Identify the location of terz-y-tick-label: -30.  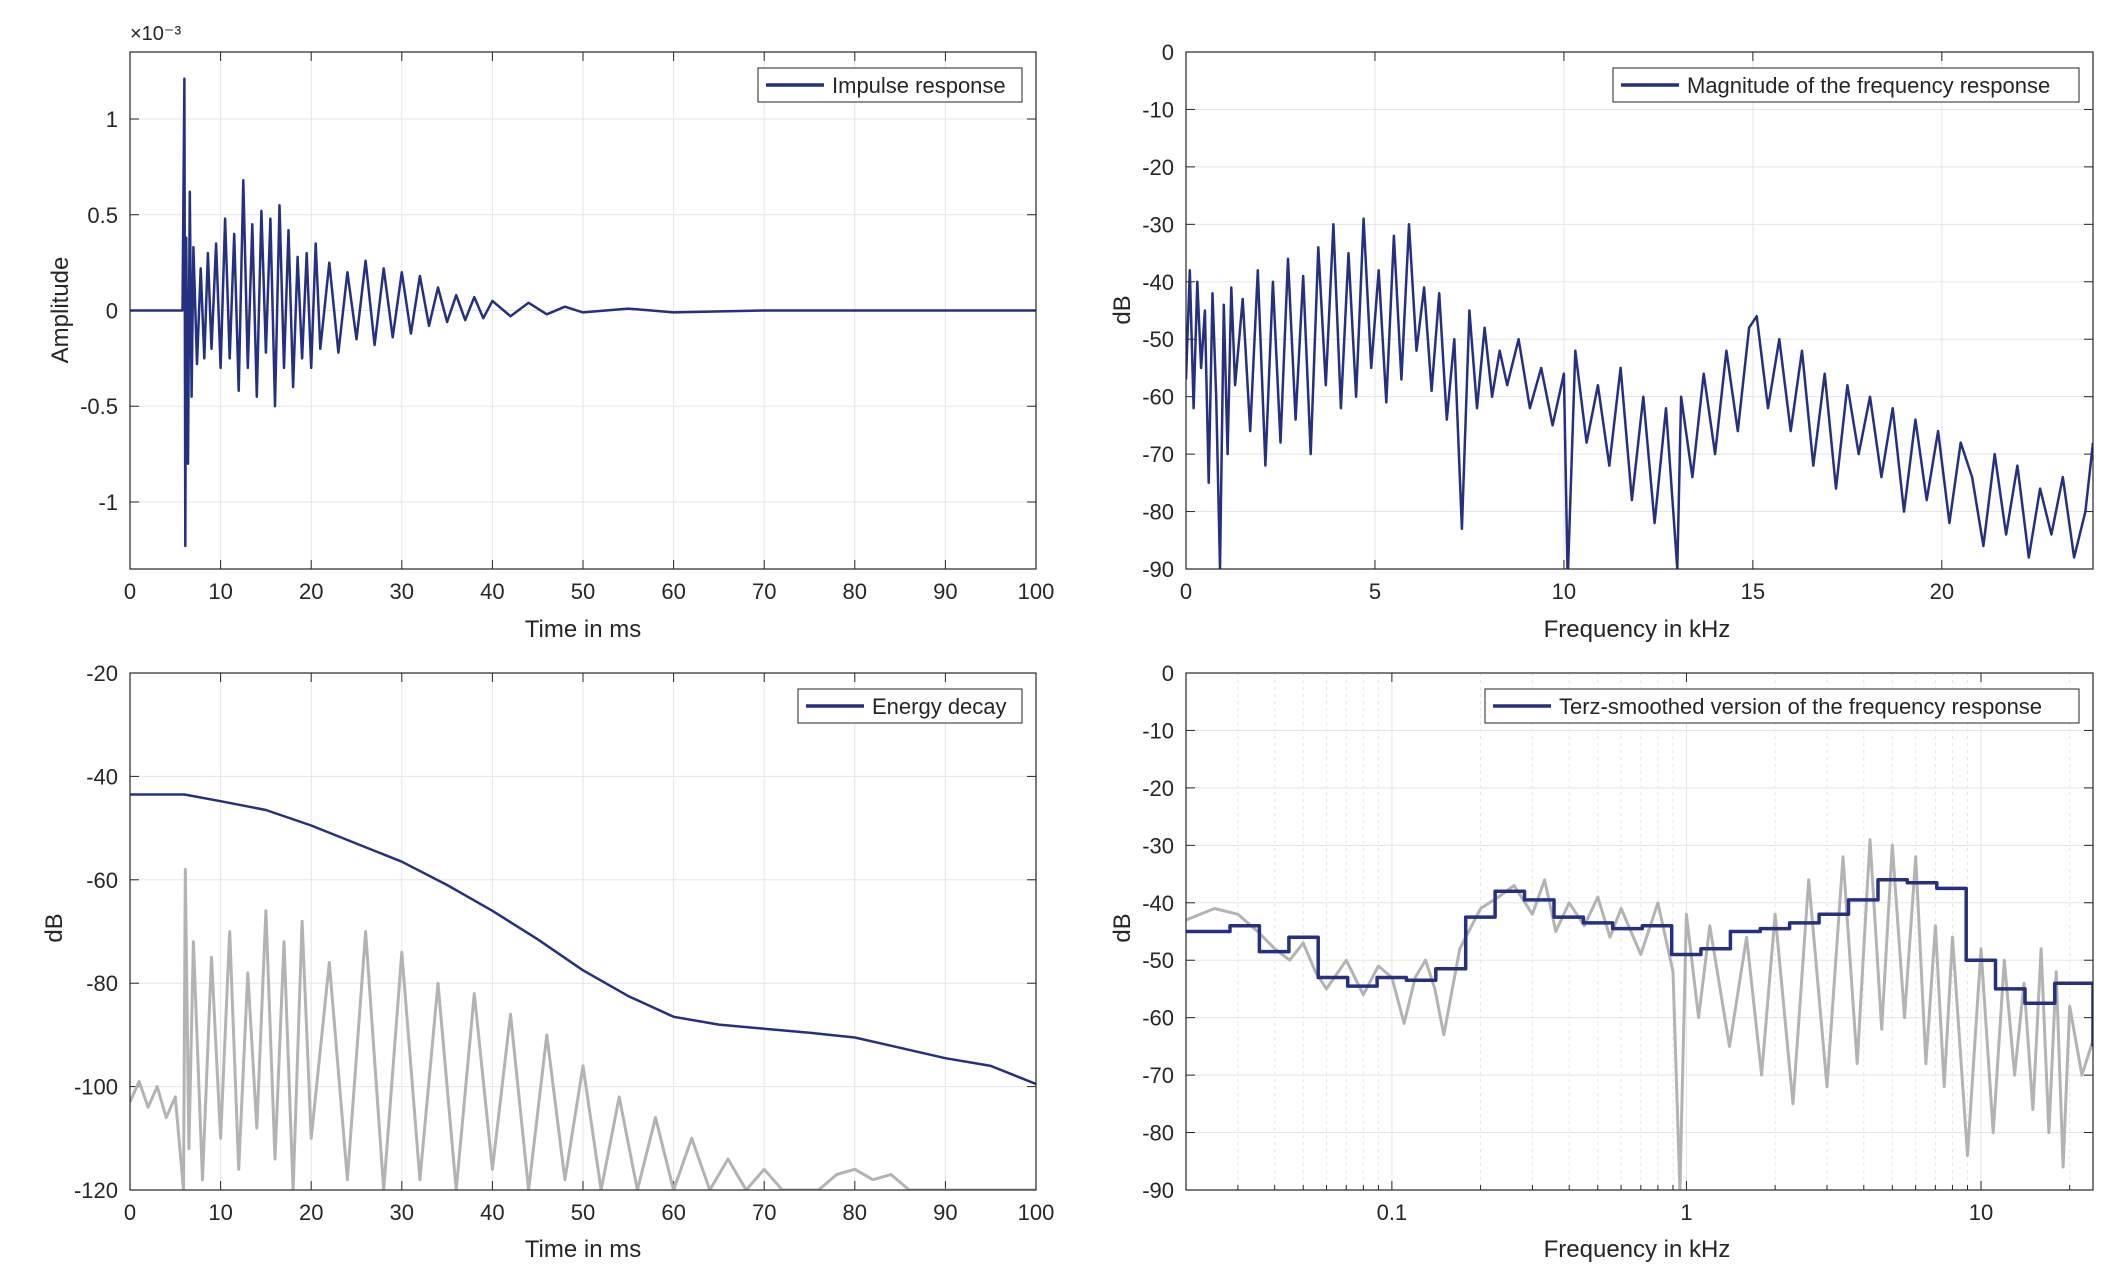
(1158, 845).